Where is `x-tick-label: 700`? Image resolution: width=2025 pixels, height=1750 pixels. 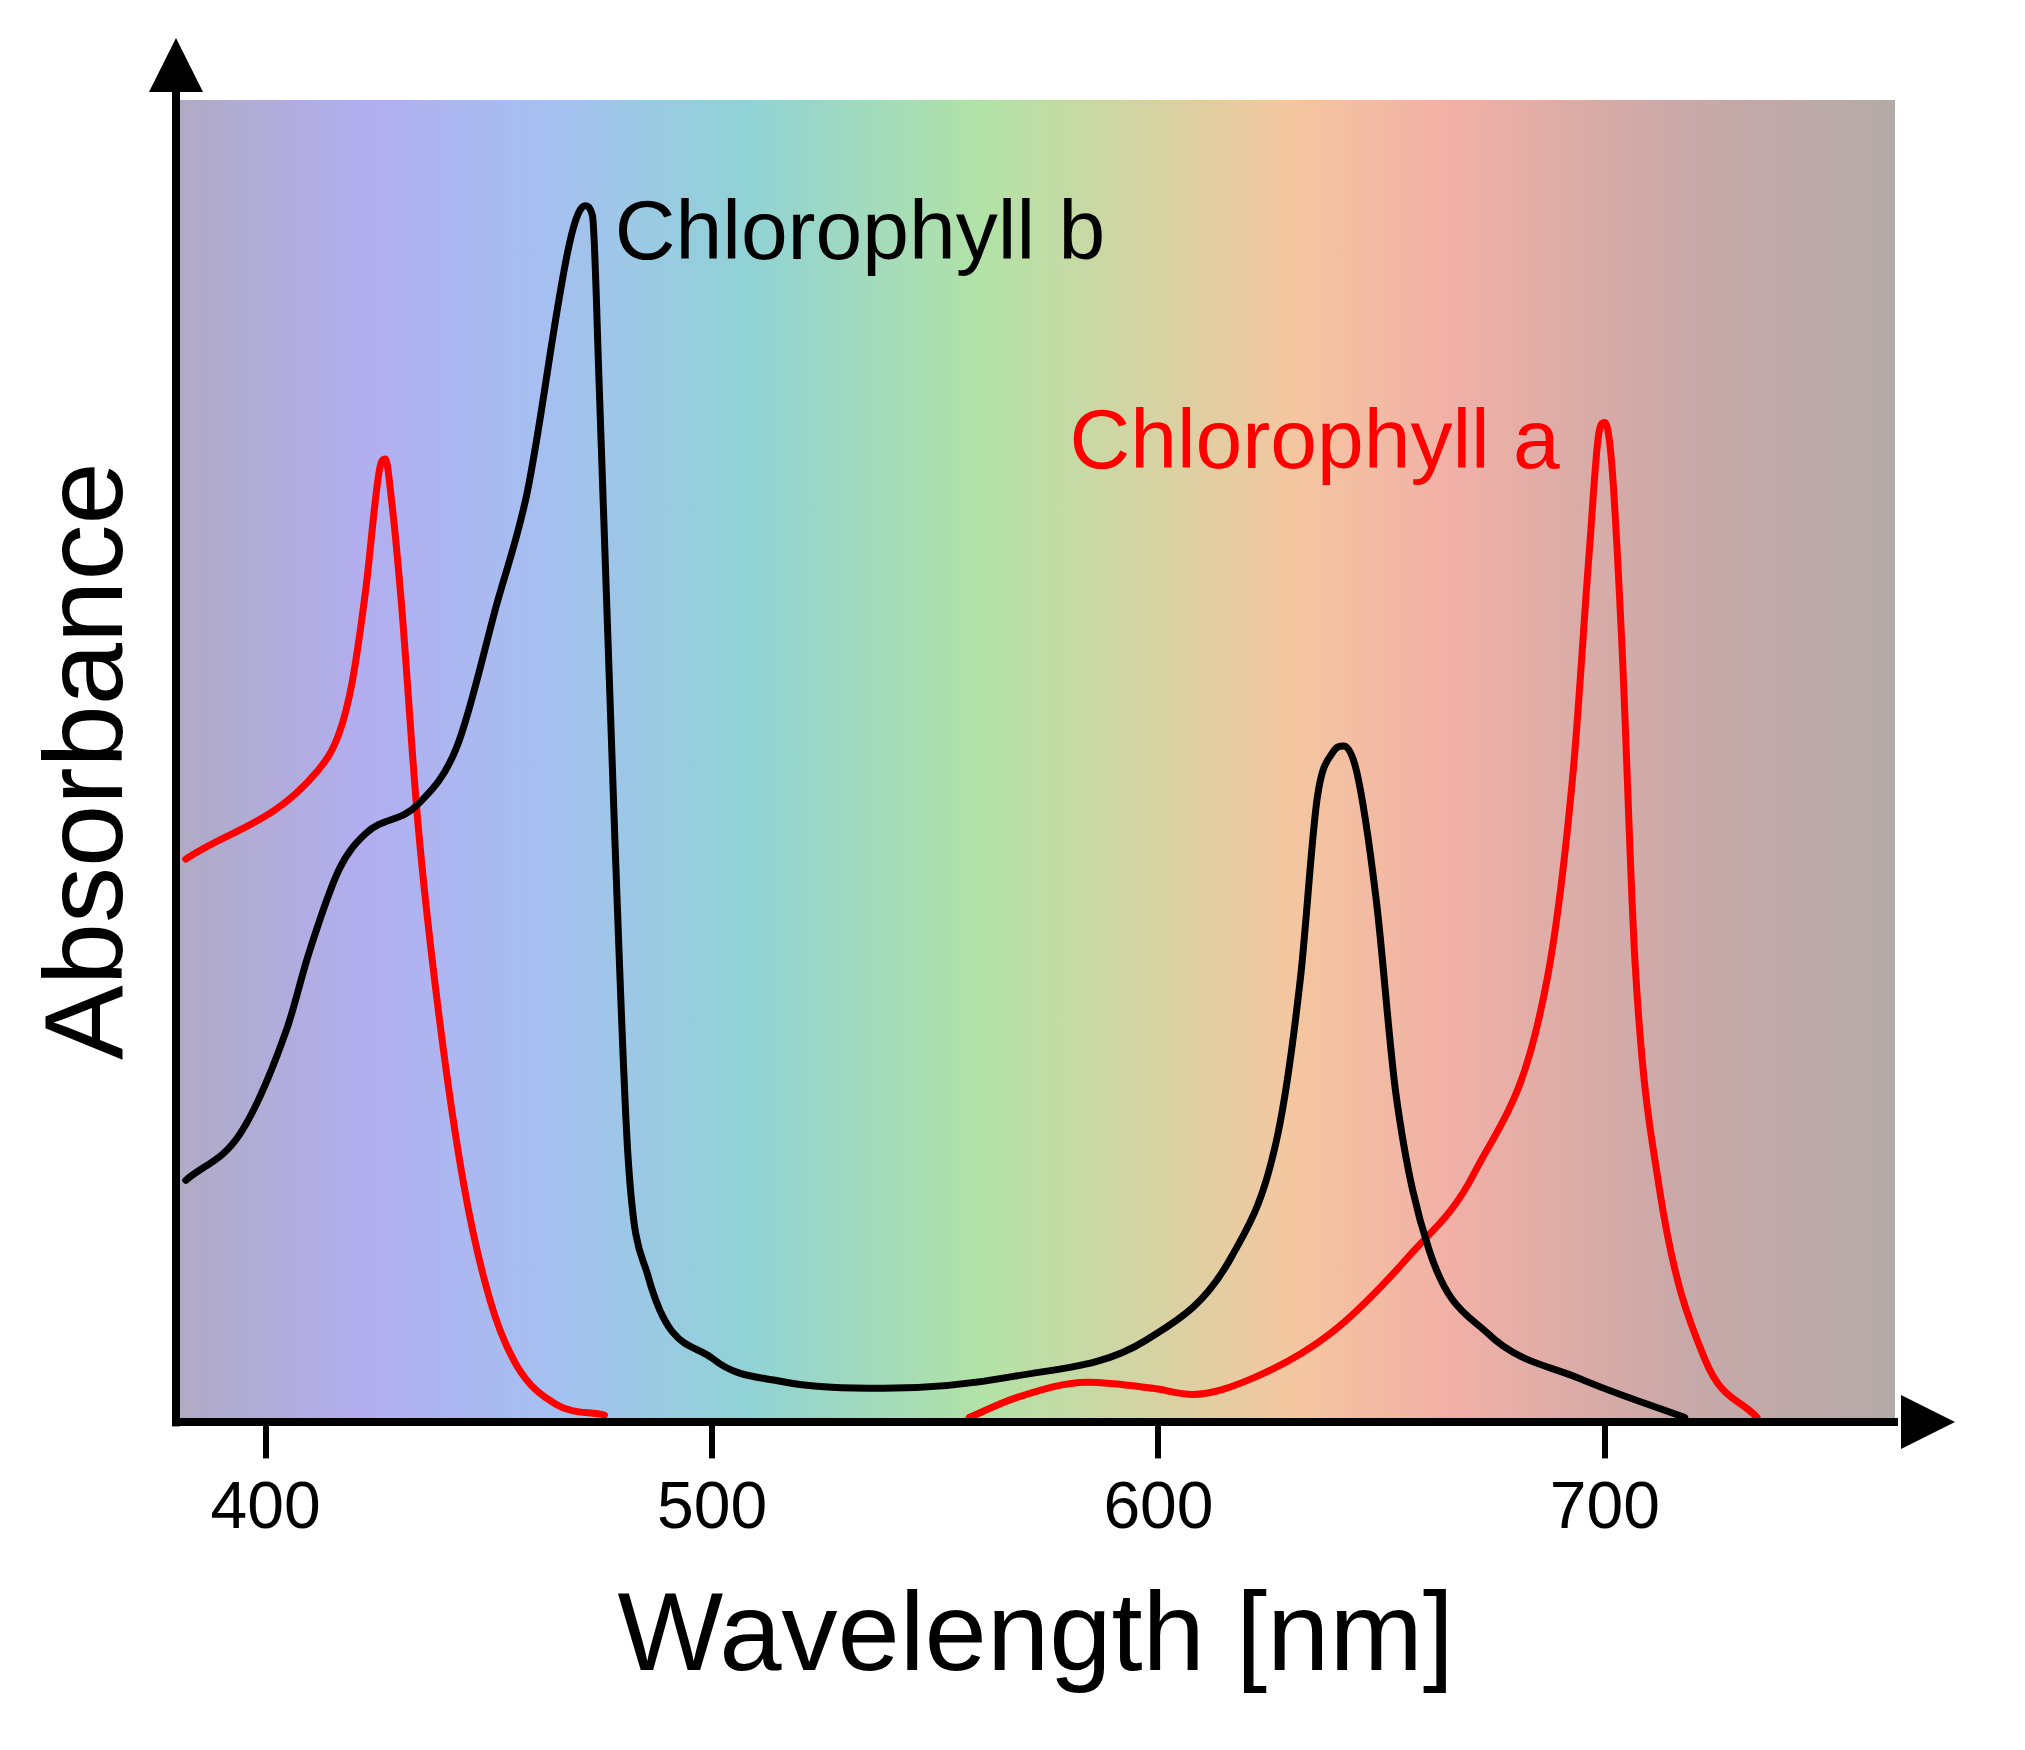
x-tick-label: 700 is located at coordinates (1604, 1505).